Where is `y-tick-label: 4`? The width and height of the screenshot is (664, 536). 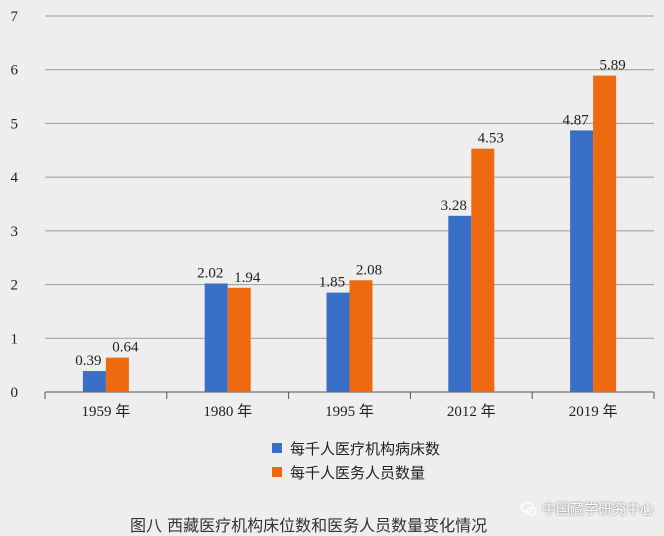
y-tick-label: 4 is located at coordinates (15, 178).